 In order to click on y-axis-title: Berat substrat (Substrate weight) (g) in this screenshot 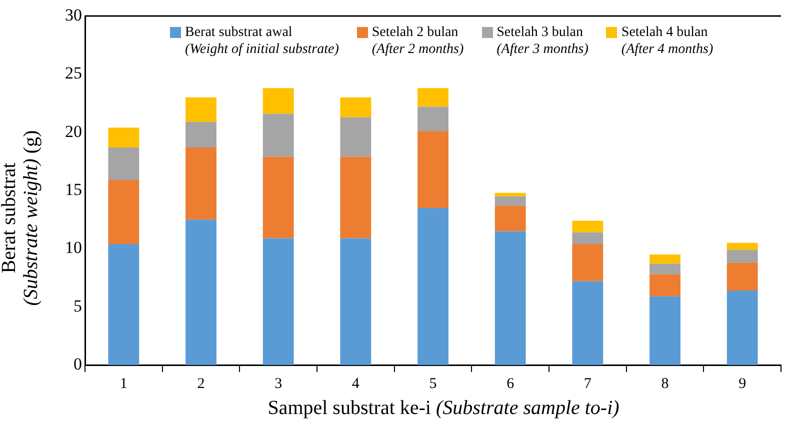, I will do `click(21, 218)`.